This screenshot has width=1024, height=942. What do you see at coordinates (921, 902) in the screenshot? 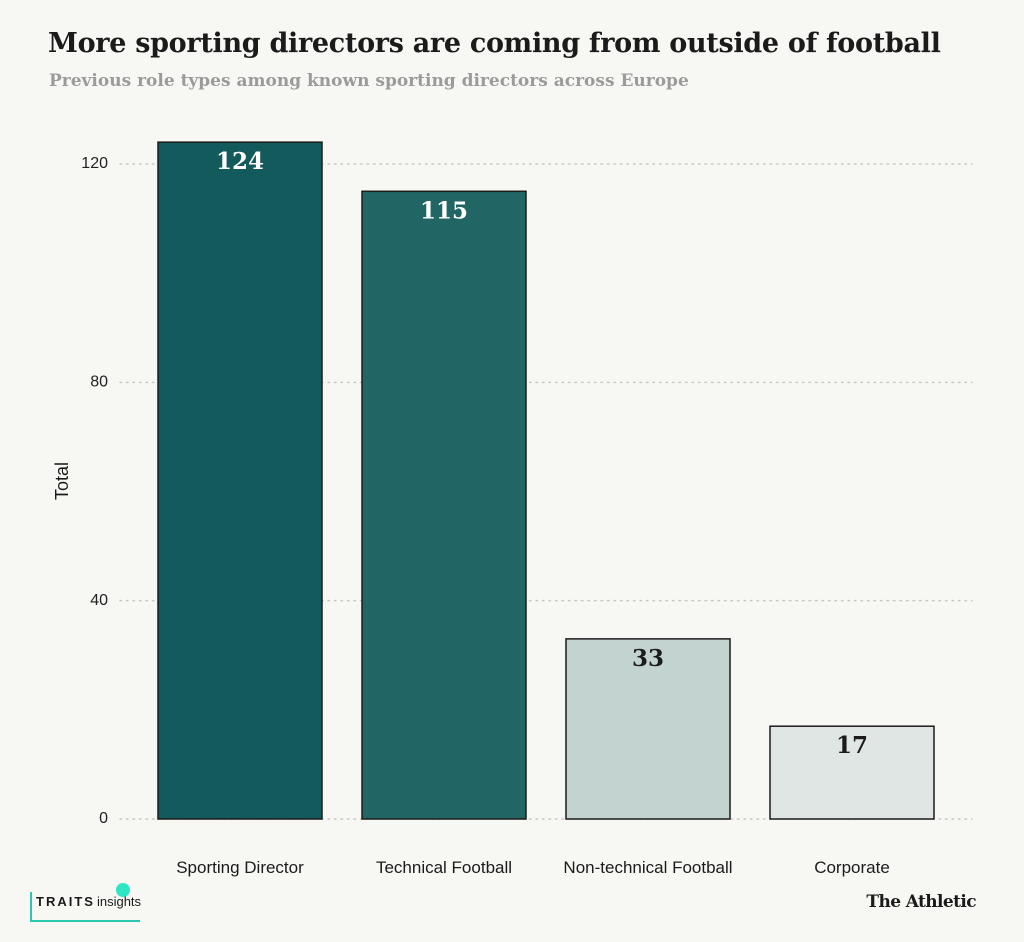
I see `the-athletic-logo: The Athletic` at bounding box center [921, 902].